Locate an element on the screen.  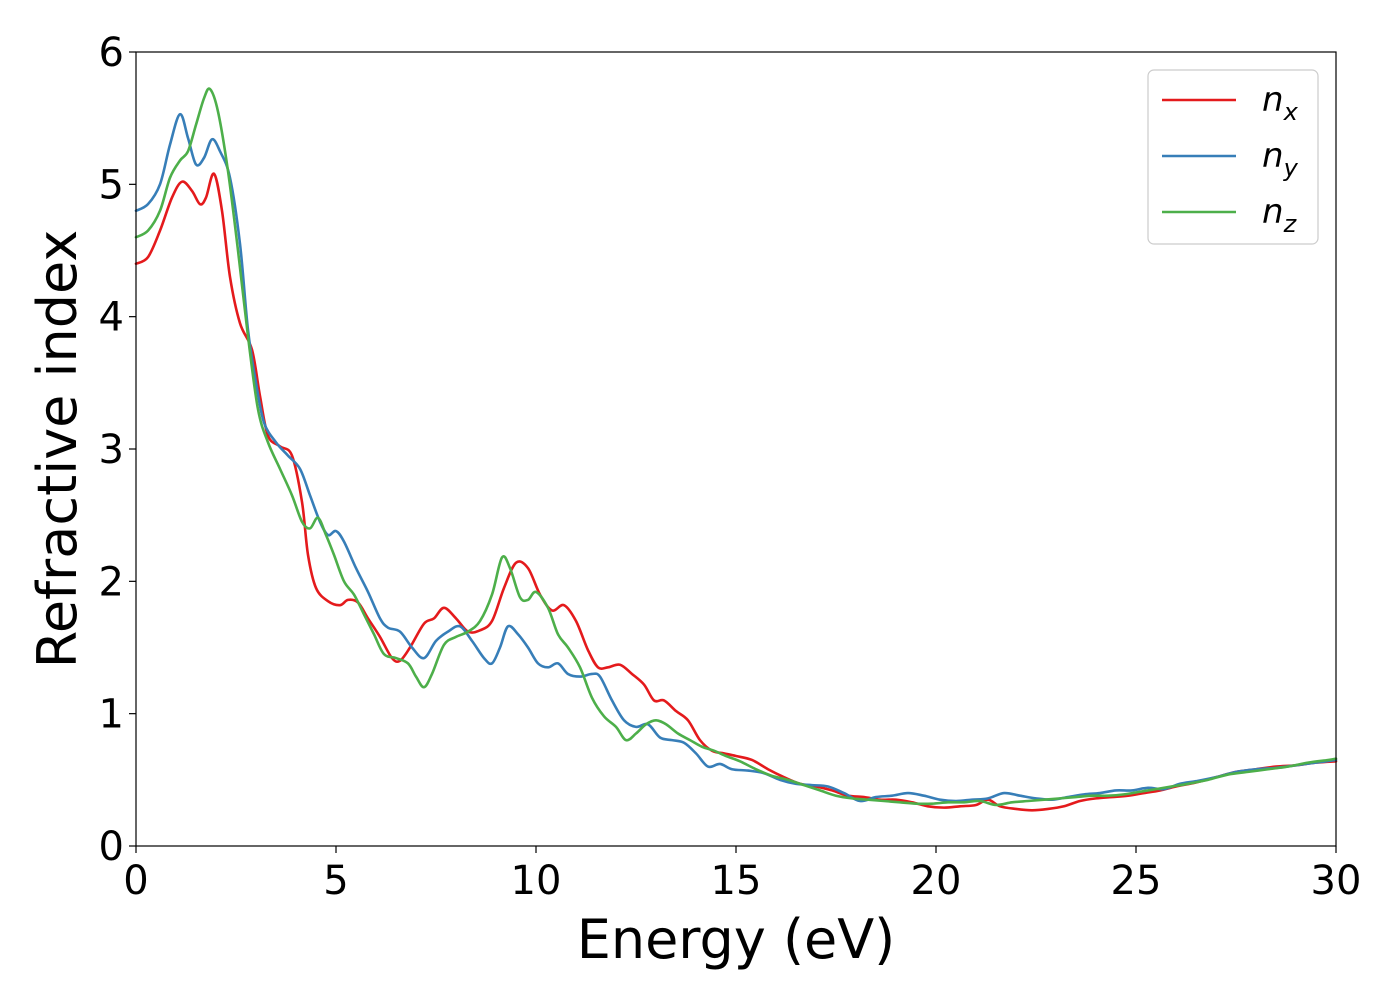
x-tick-label: 20 is located at coordinates (936, 881).